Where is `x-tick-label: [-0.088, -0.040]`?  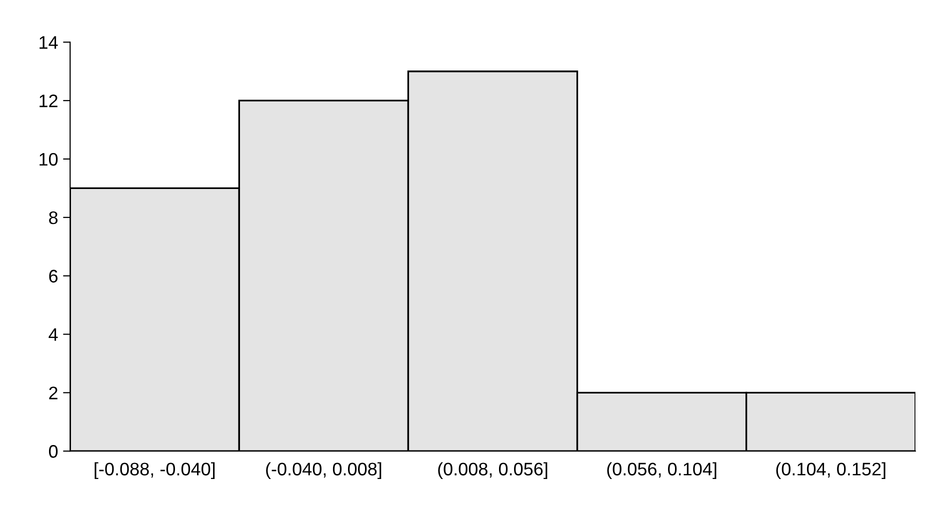 x-tick-label: [-0.088, -0.040] is located at coordinates (154, 471).